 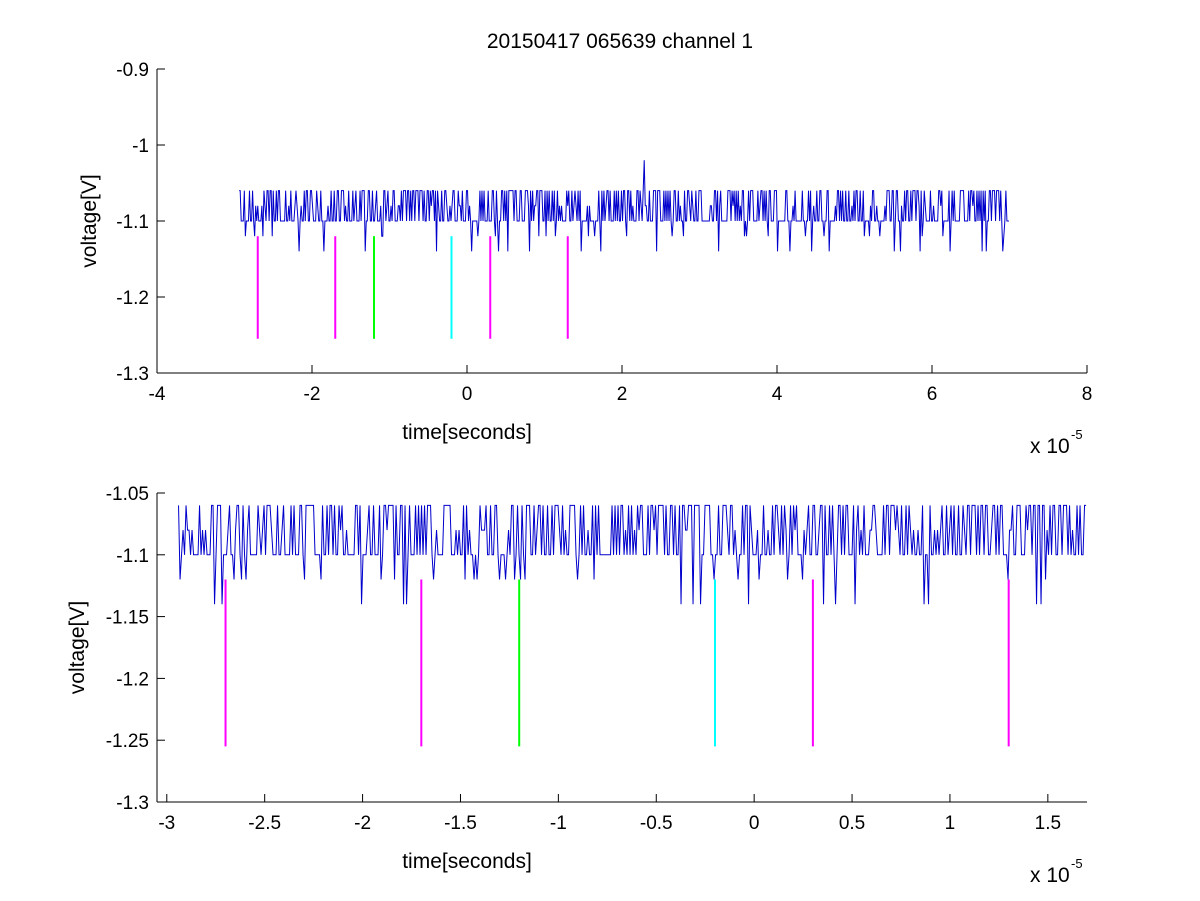 What do you see at coordinates (950, 823) in the screenshot?
I see `x-tick-label: 1` at bounding box center [950, 823].